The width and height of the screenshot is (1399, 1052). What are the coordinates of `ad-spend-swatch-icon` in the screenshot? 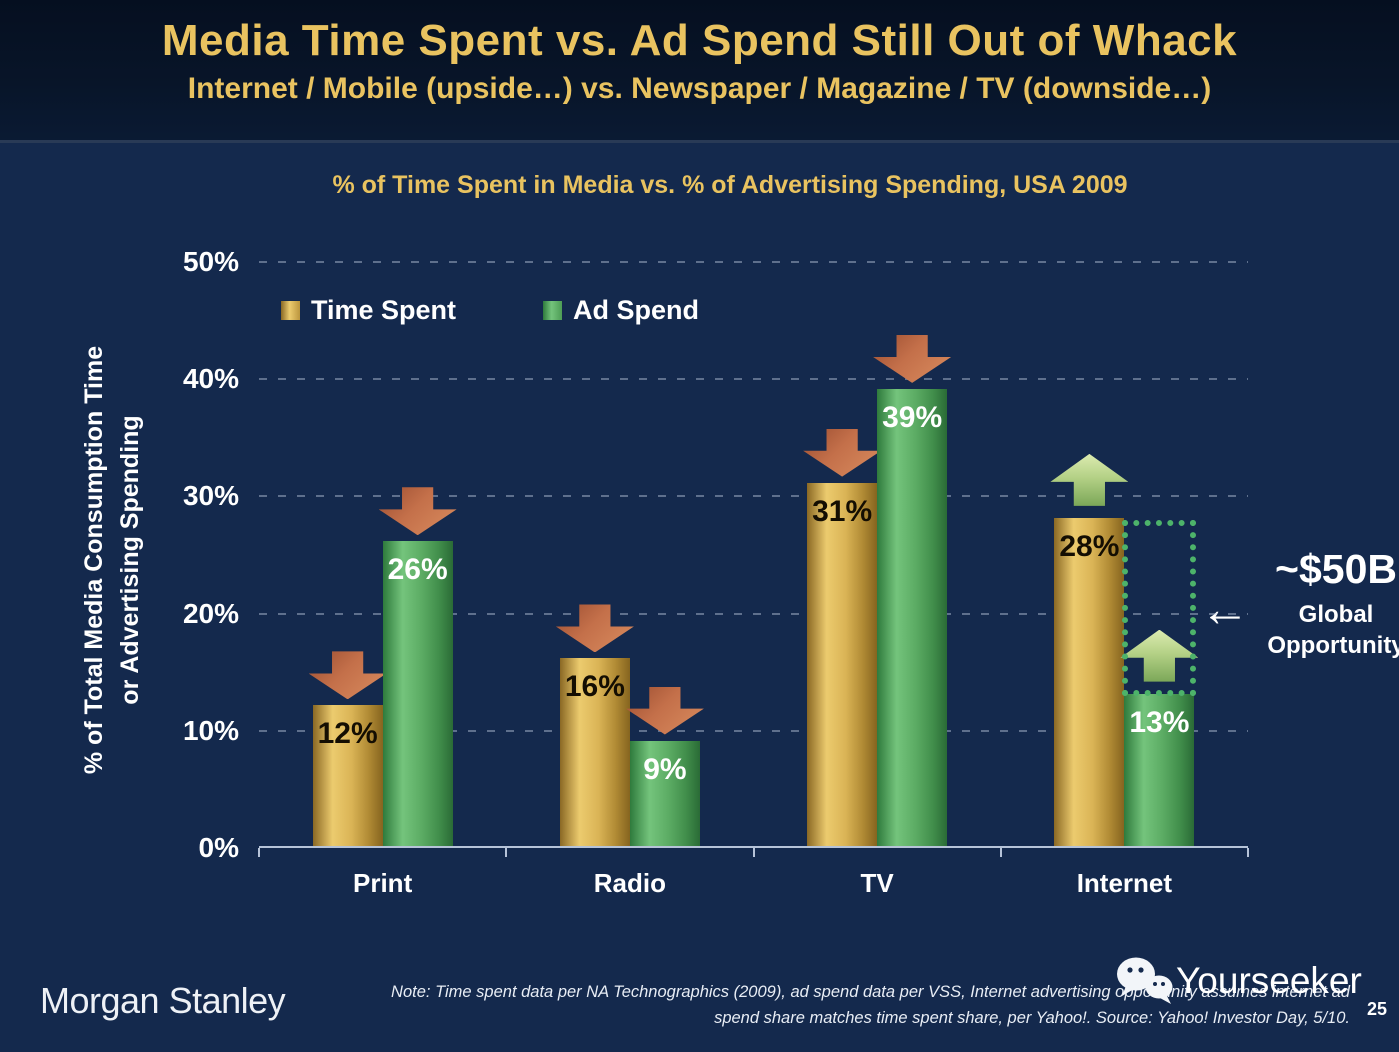 It's located at (552, 310).